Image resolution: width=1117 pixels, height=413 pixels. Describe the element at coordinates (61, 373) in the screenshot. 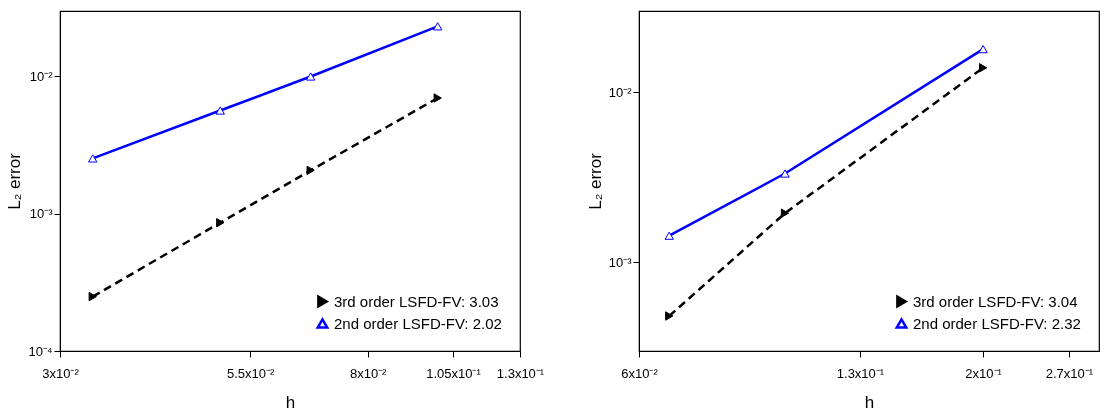

I see `x-tick-label: 3x10⁻²` at that location.